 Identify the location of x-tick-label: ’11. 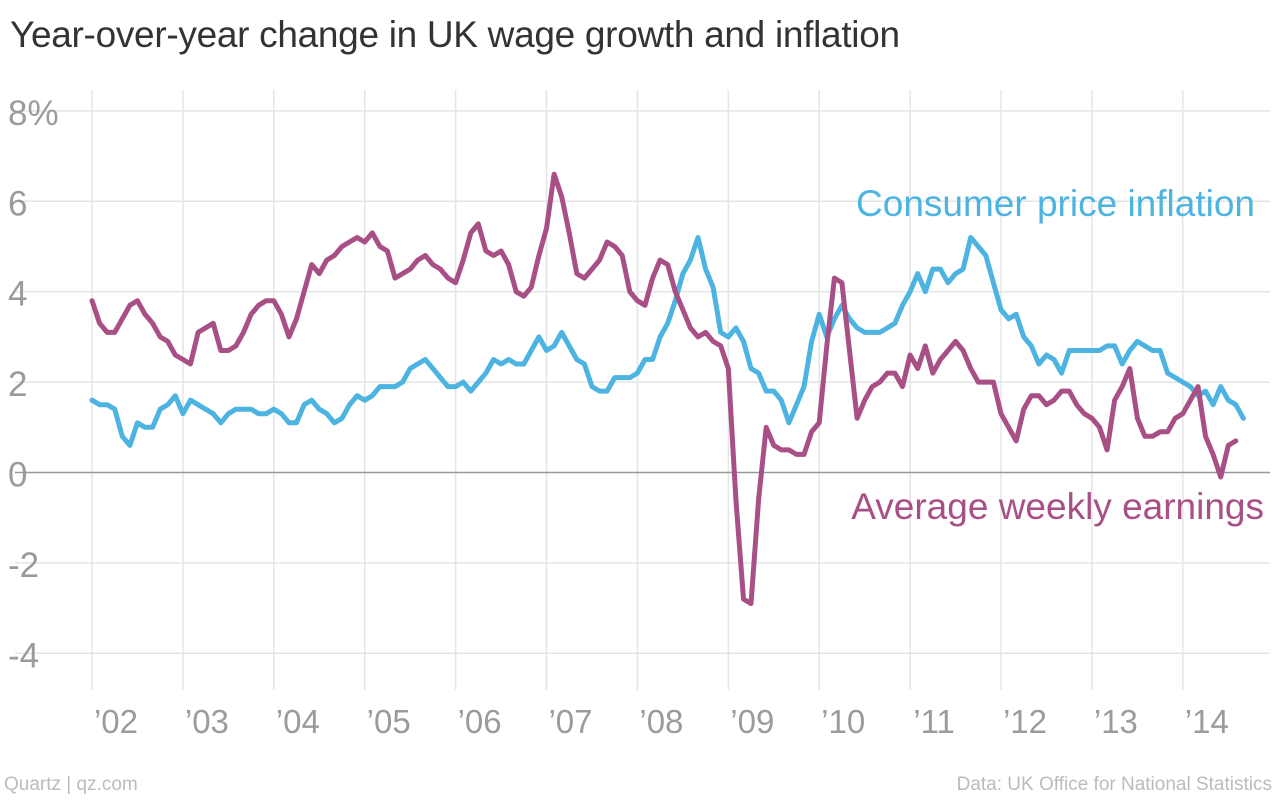
(934, 721).